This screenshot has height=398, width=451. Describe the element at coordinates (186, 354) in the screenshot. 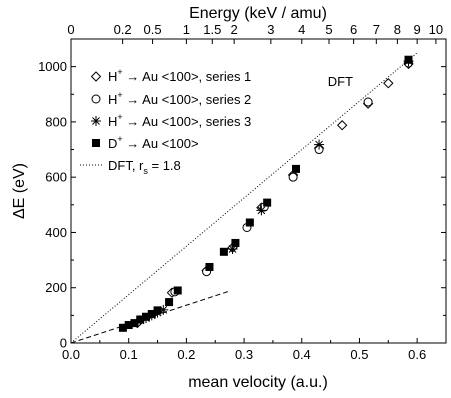

I see `x-tick-label: 0.2` at that location.